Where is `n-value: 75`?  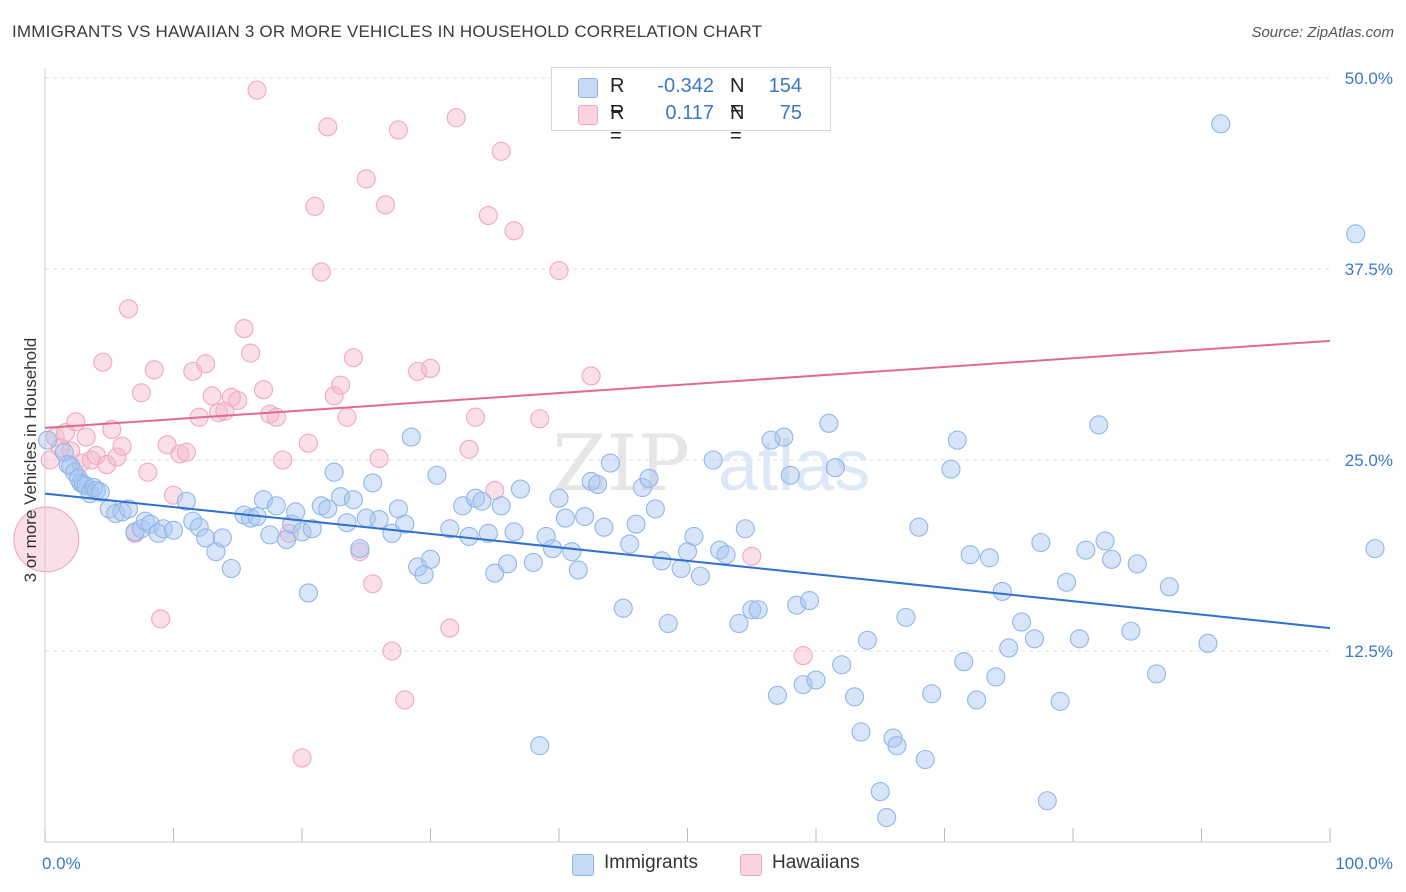 n-value: 75 is located at coordinates (790, 113).